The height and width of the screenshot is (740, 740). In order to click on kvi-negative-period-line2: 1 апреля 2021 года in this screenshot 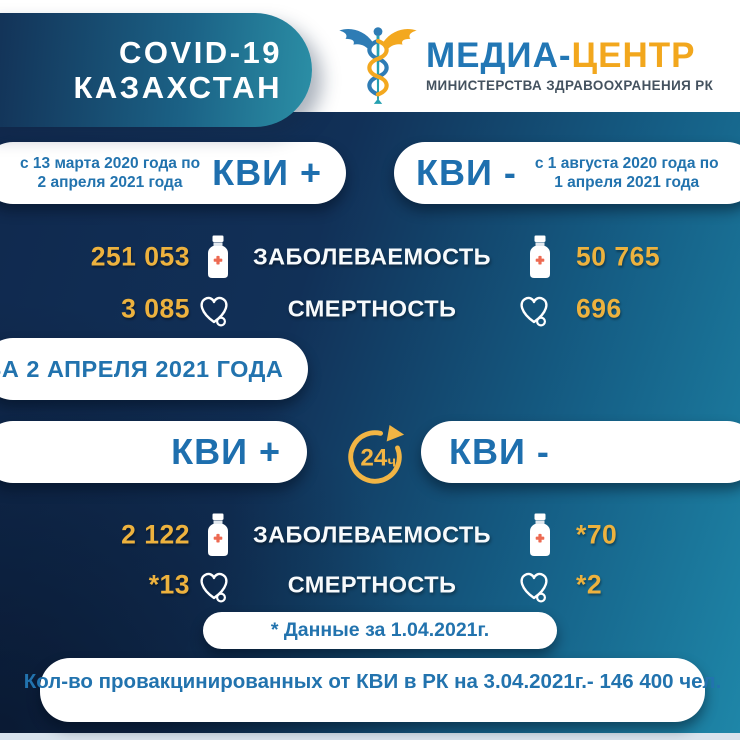, I will do `click(627, 182)`.